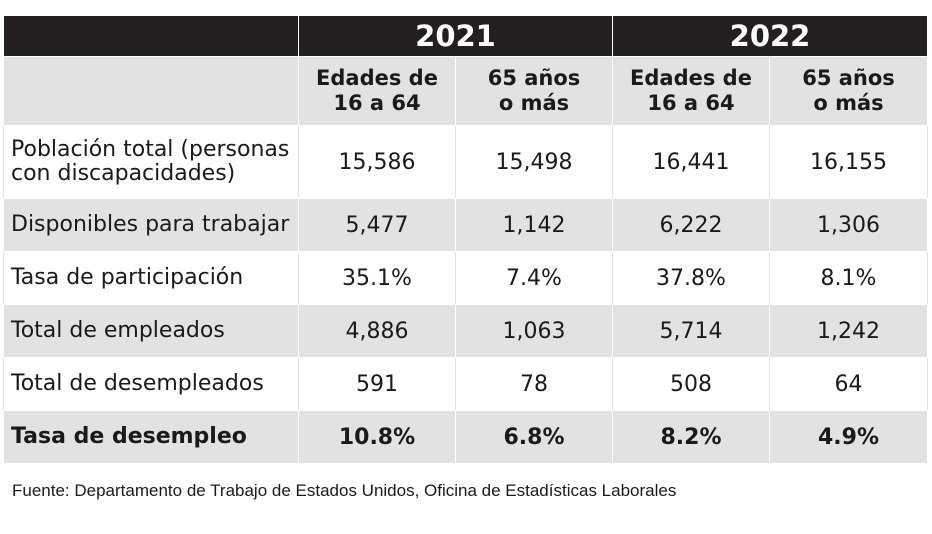 The height and width of the screenshot is (534, 932). Describe the element at coordinates (770, 36) in the screenshot. I see `year-2022-header: 2022` at that location.